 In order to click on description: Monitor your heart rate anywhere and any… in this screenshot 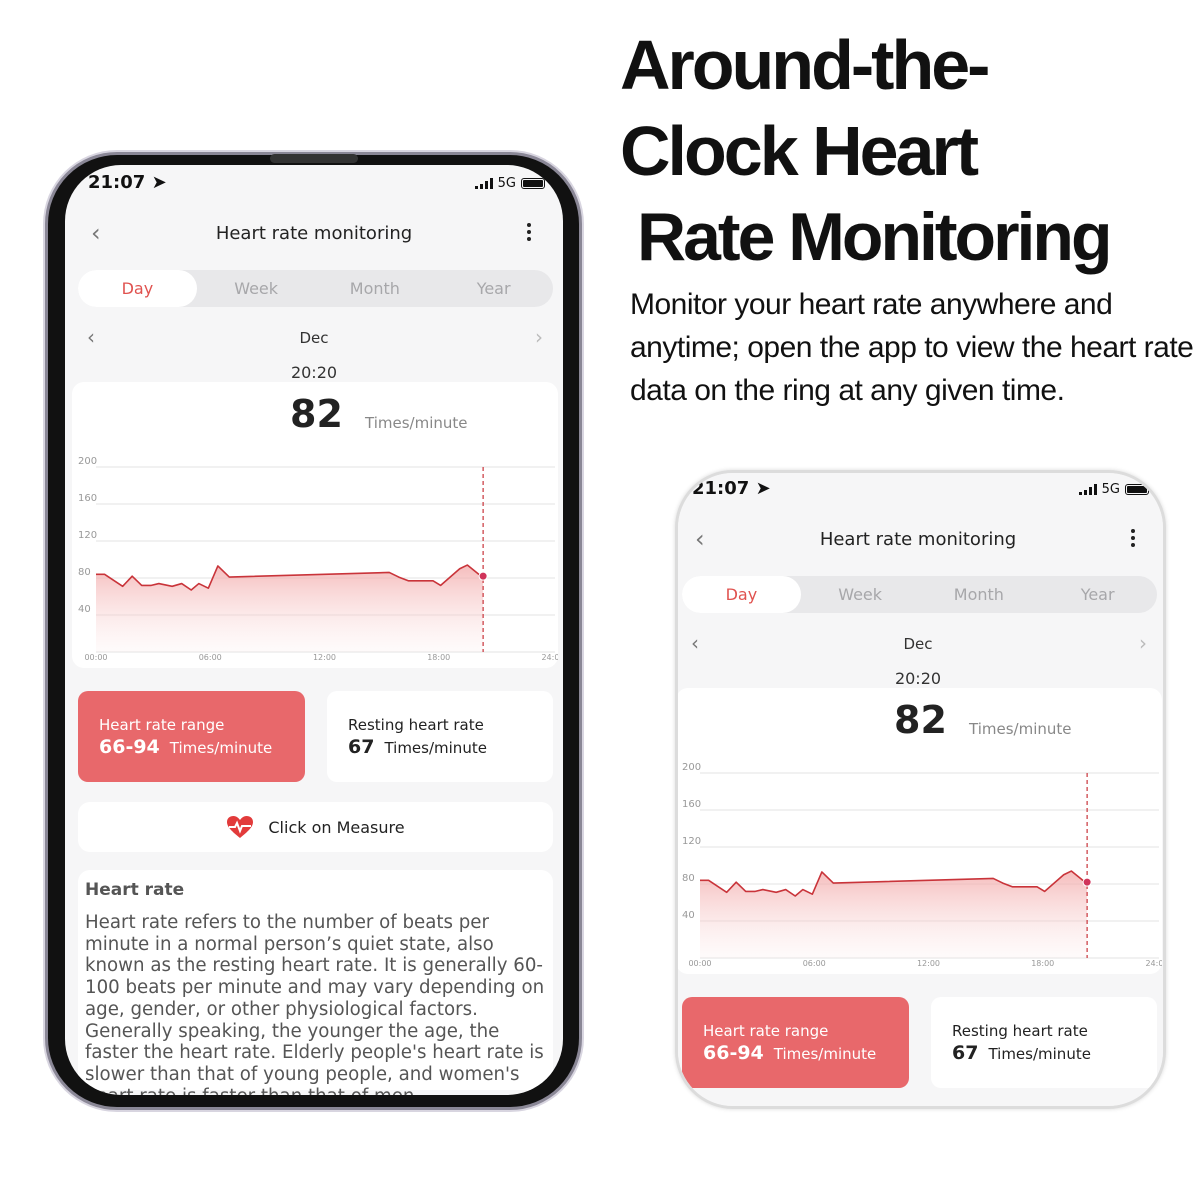, I will do `click(912, 347)`.